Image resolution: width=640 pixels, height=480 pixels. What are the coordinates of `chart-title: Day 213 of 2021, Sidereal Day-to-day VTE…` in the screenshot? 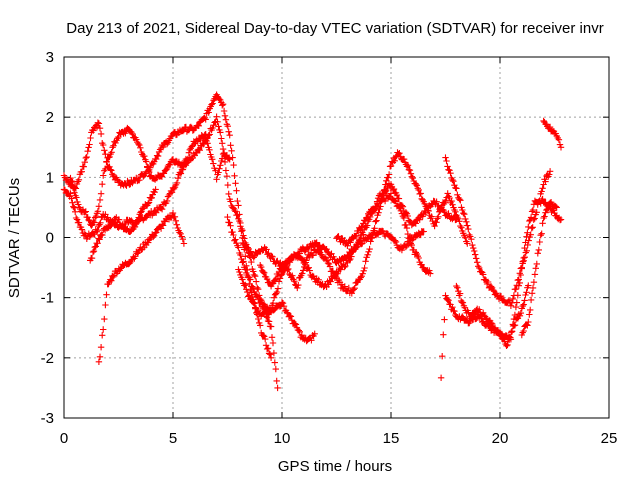 It's located at (334, 28).